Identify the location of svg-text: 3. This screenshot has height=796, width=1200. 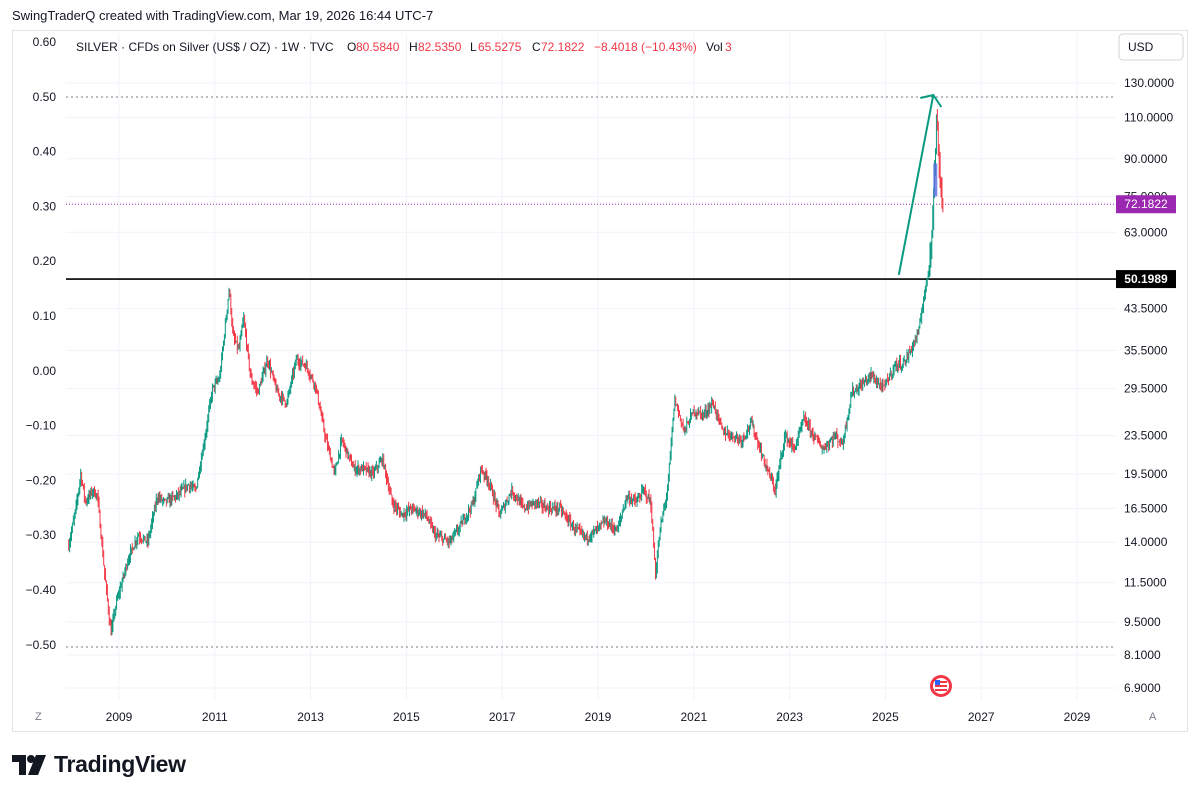
(728, 47).